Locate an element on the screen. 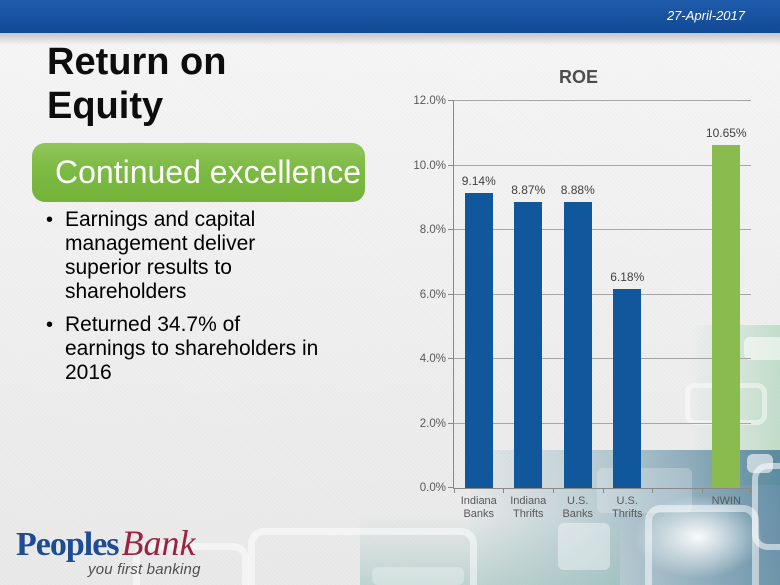 This screenshot has height=585, width=780. x-tick-label: NWIN is located at coordinates (726, 501).